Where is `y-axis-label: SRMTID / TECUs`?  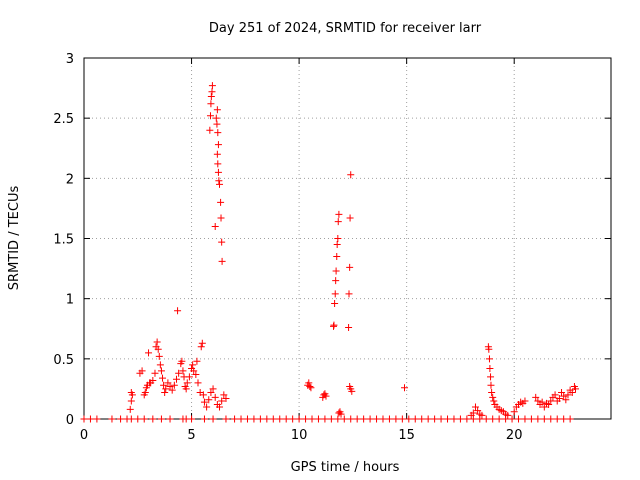 y-axis-label: SRMTID / TECUs is located at coordinates (14, 238).